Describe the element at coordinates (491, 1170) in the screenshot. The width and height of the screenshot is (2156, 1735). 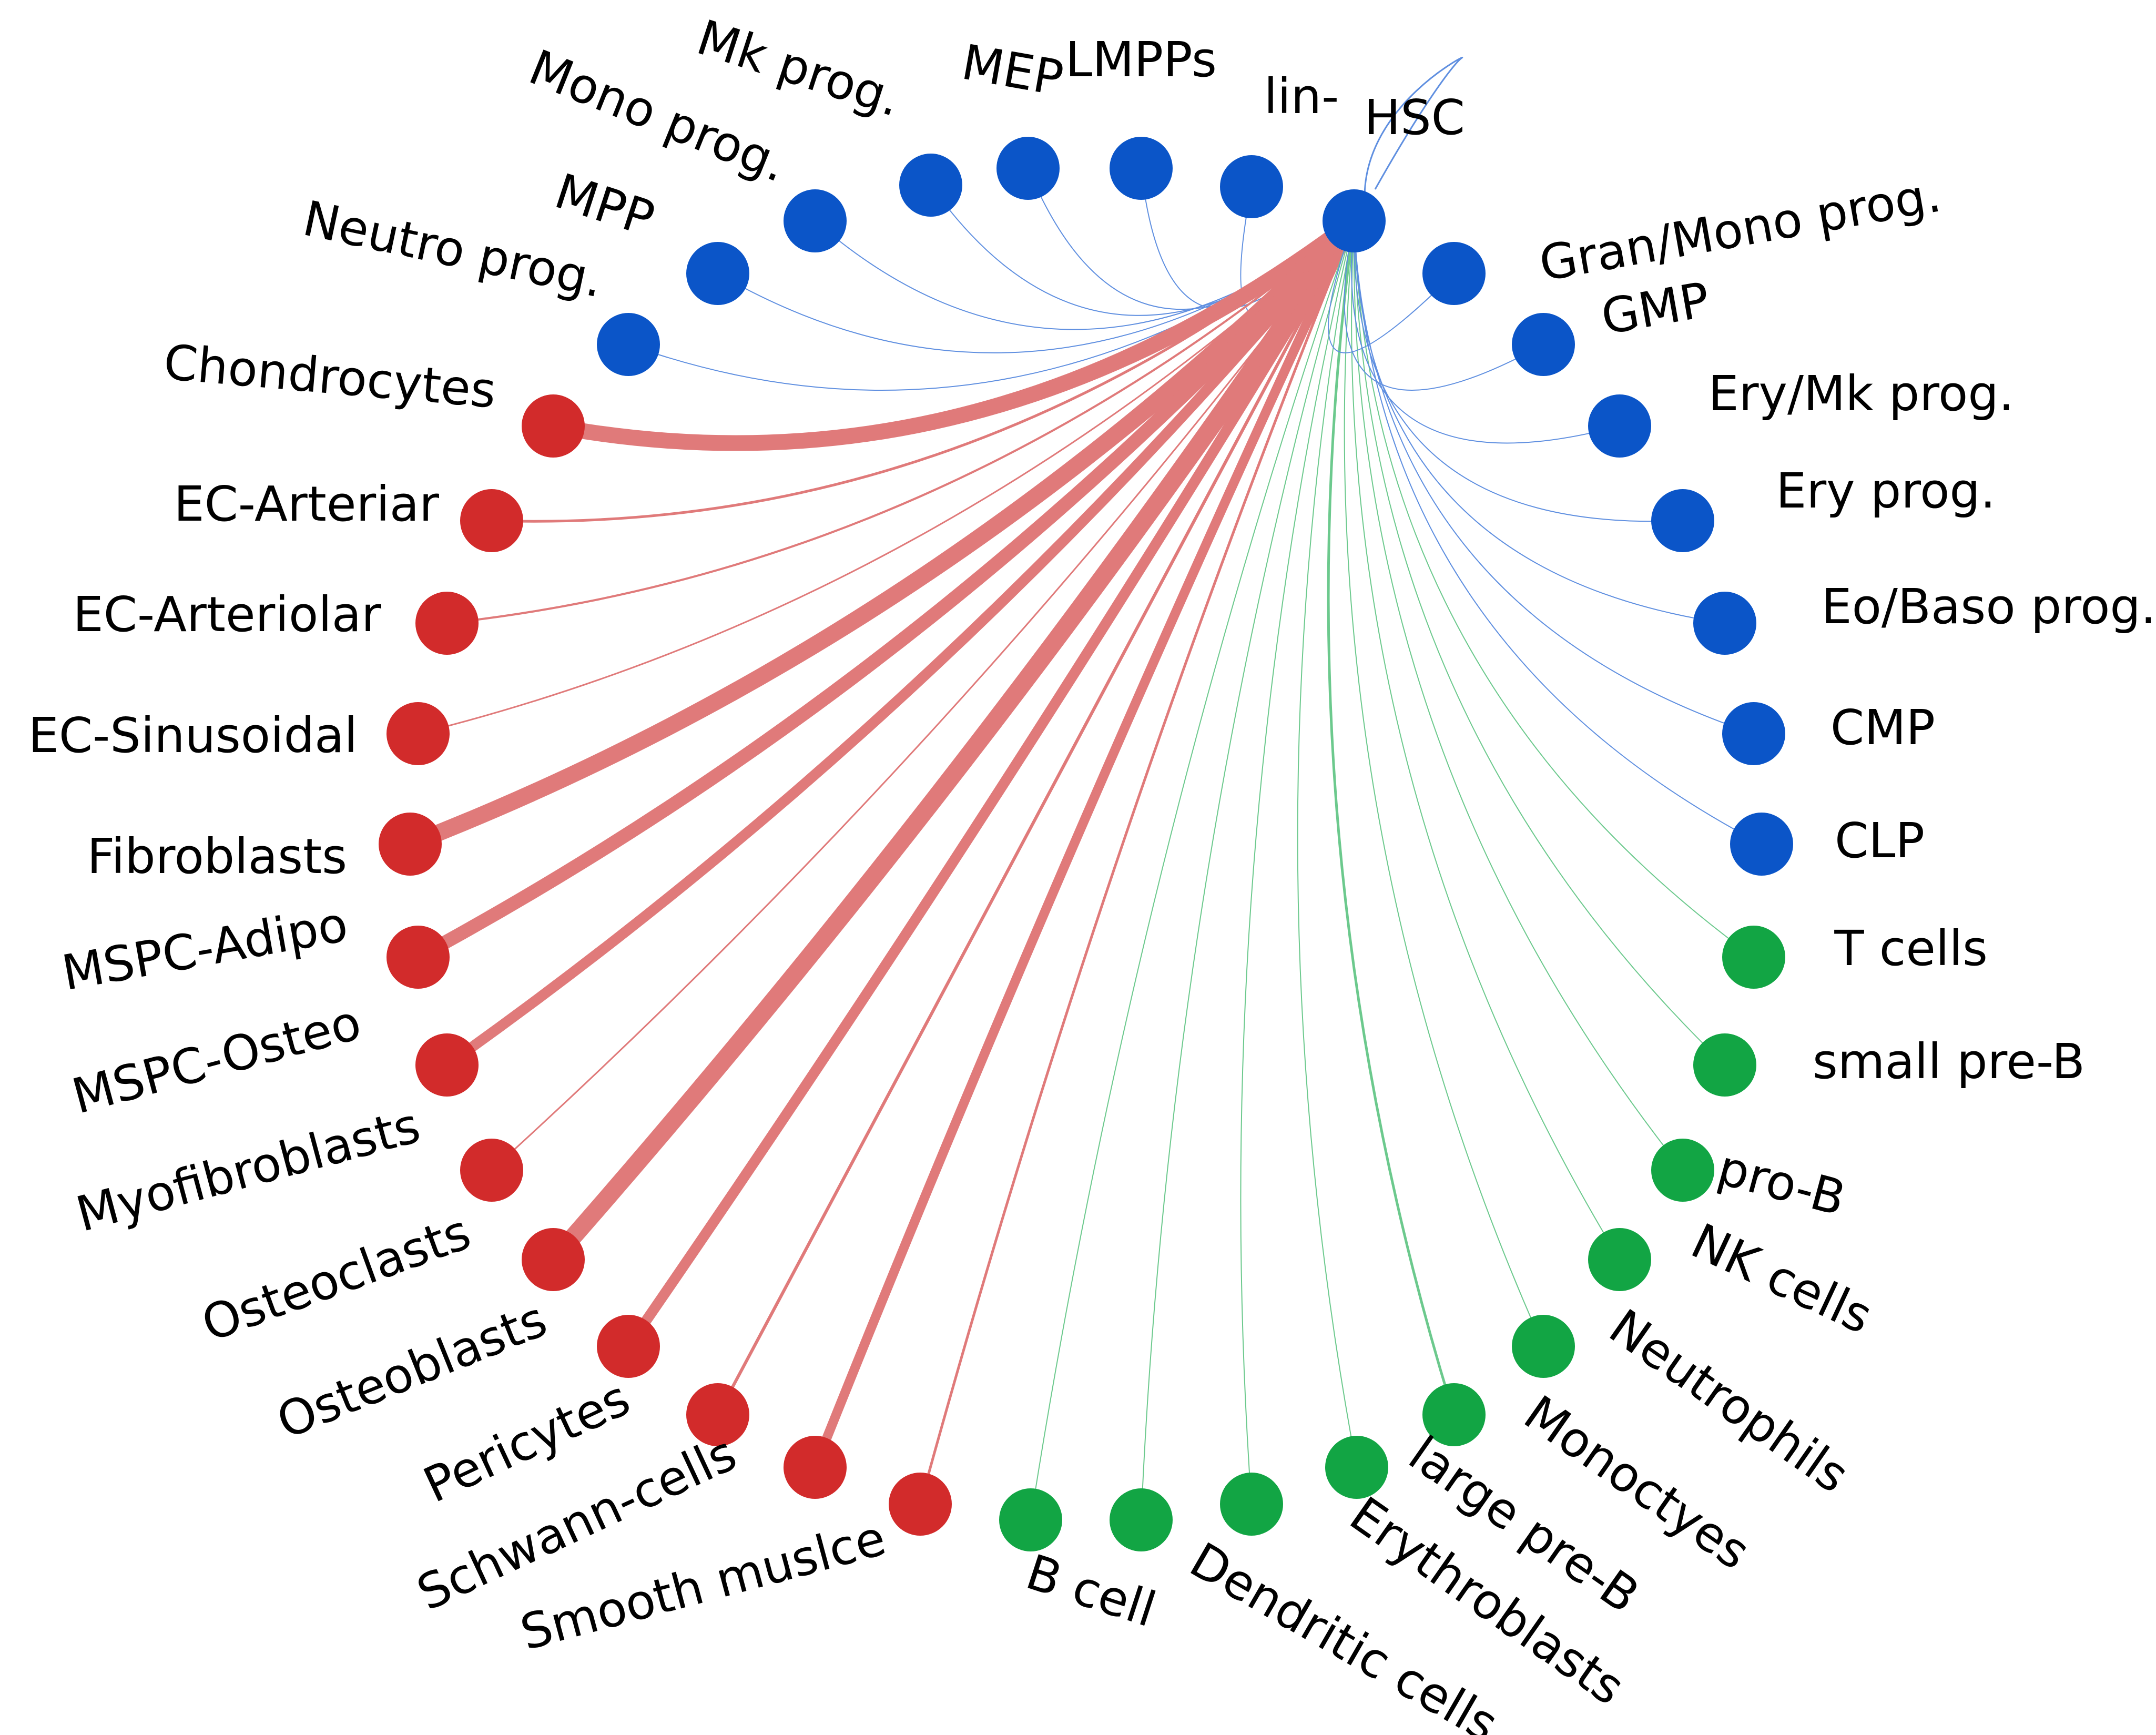
I see `node-myofibro` at that location.